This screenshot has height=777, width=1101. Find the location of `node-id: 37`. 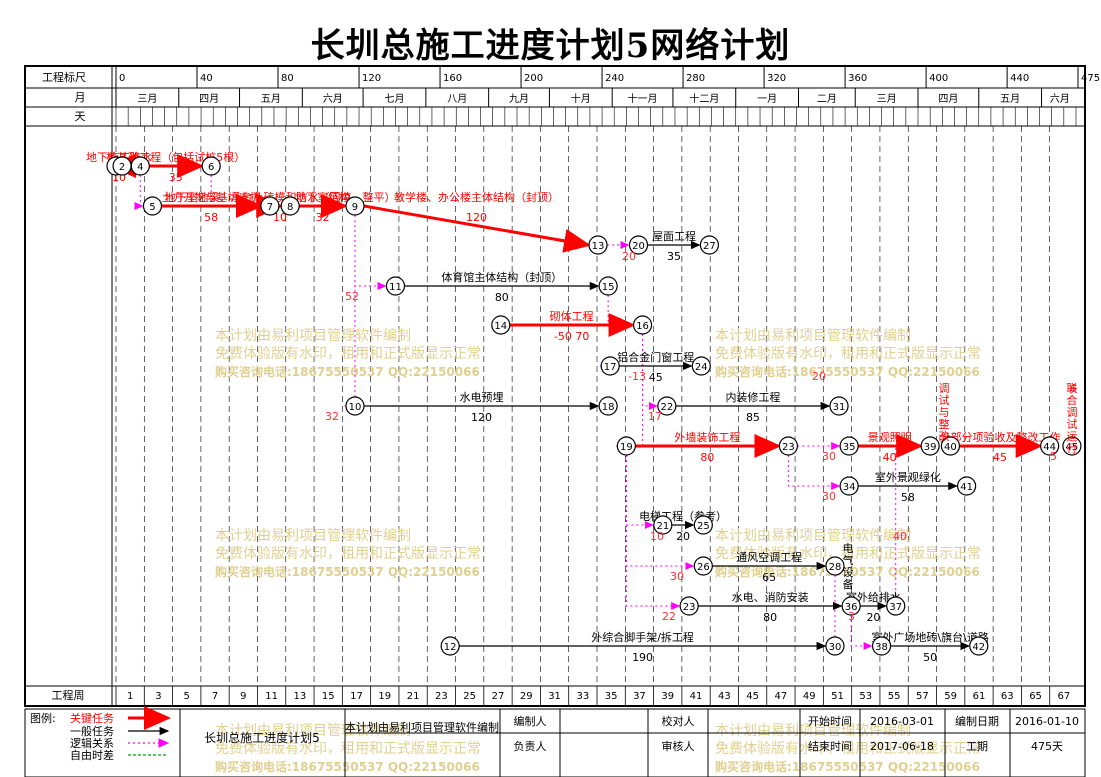

node-id: 37 is located at coordinates (895, 607).